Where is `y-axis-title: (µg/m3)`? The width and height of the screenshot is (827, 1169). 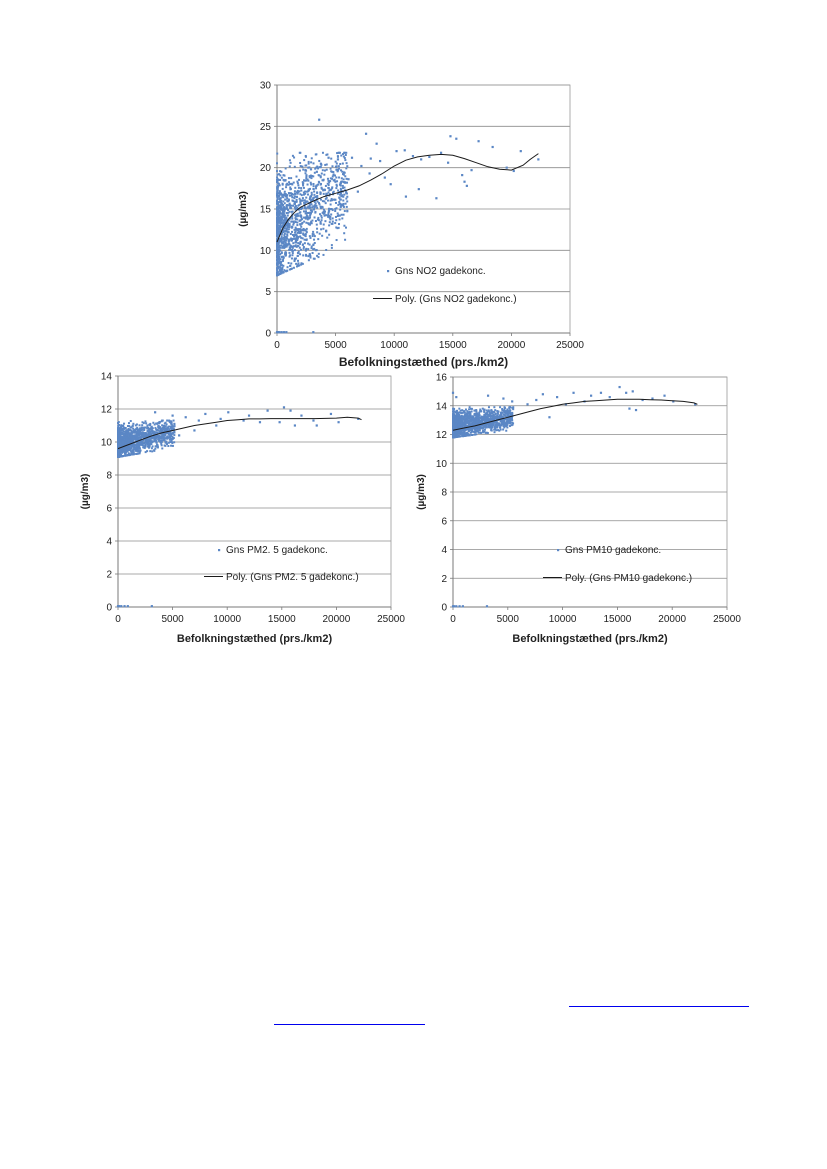 y-axis-title: (µg/m3) is located at coordinates (85, 492).